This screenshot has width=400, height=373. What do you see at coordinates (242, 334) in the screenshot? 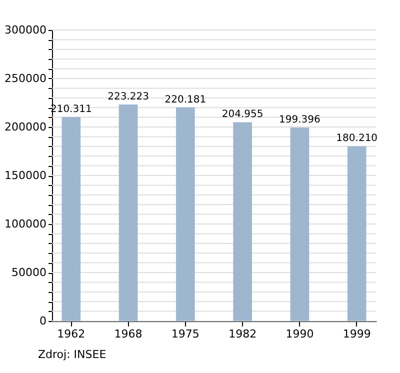
I see `x-tick-label: 1982` at bounding box center [242, 334].